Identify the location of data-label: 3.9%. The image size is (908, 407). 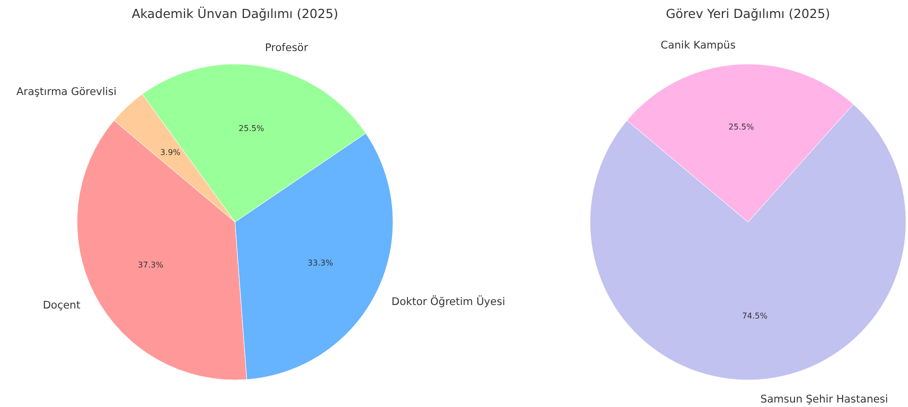
(170, 152).